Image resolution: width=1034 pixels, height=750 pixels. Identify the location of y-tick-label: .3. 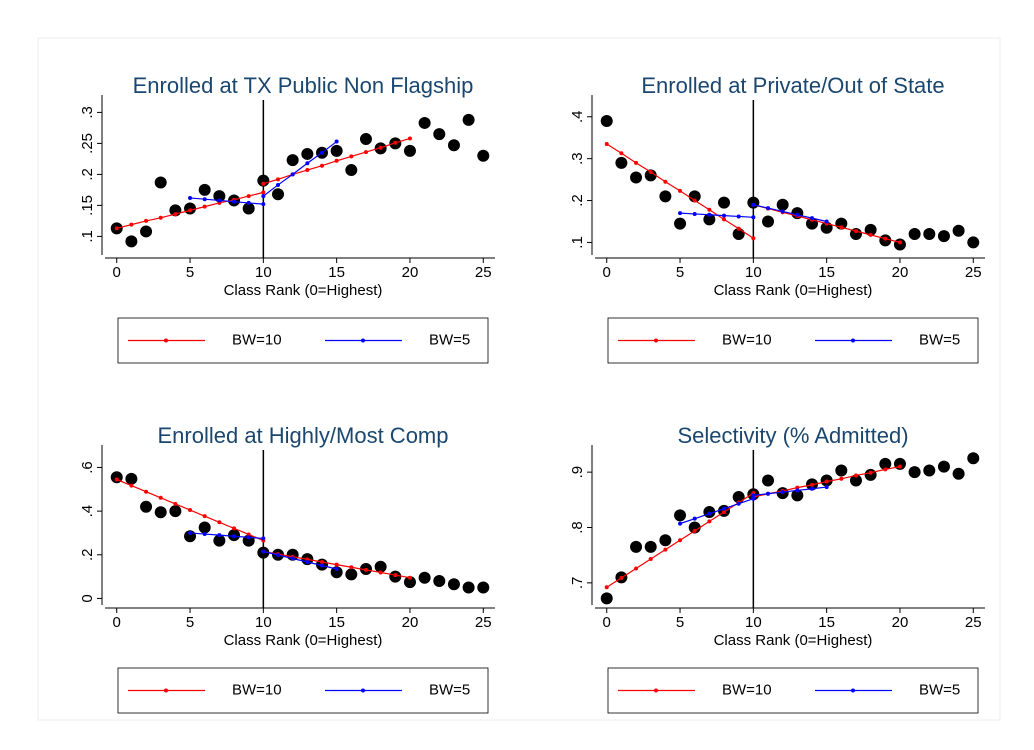
(577, 158).